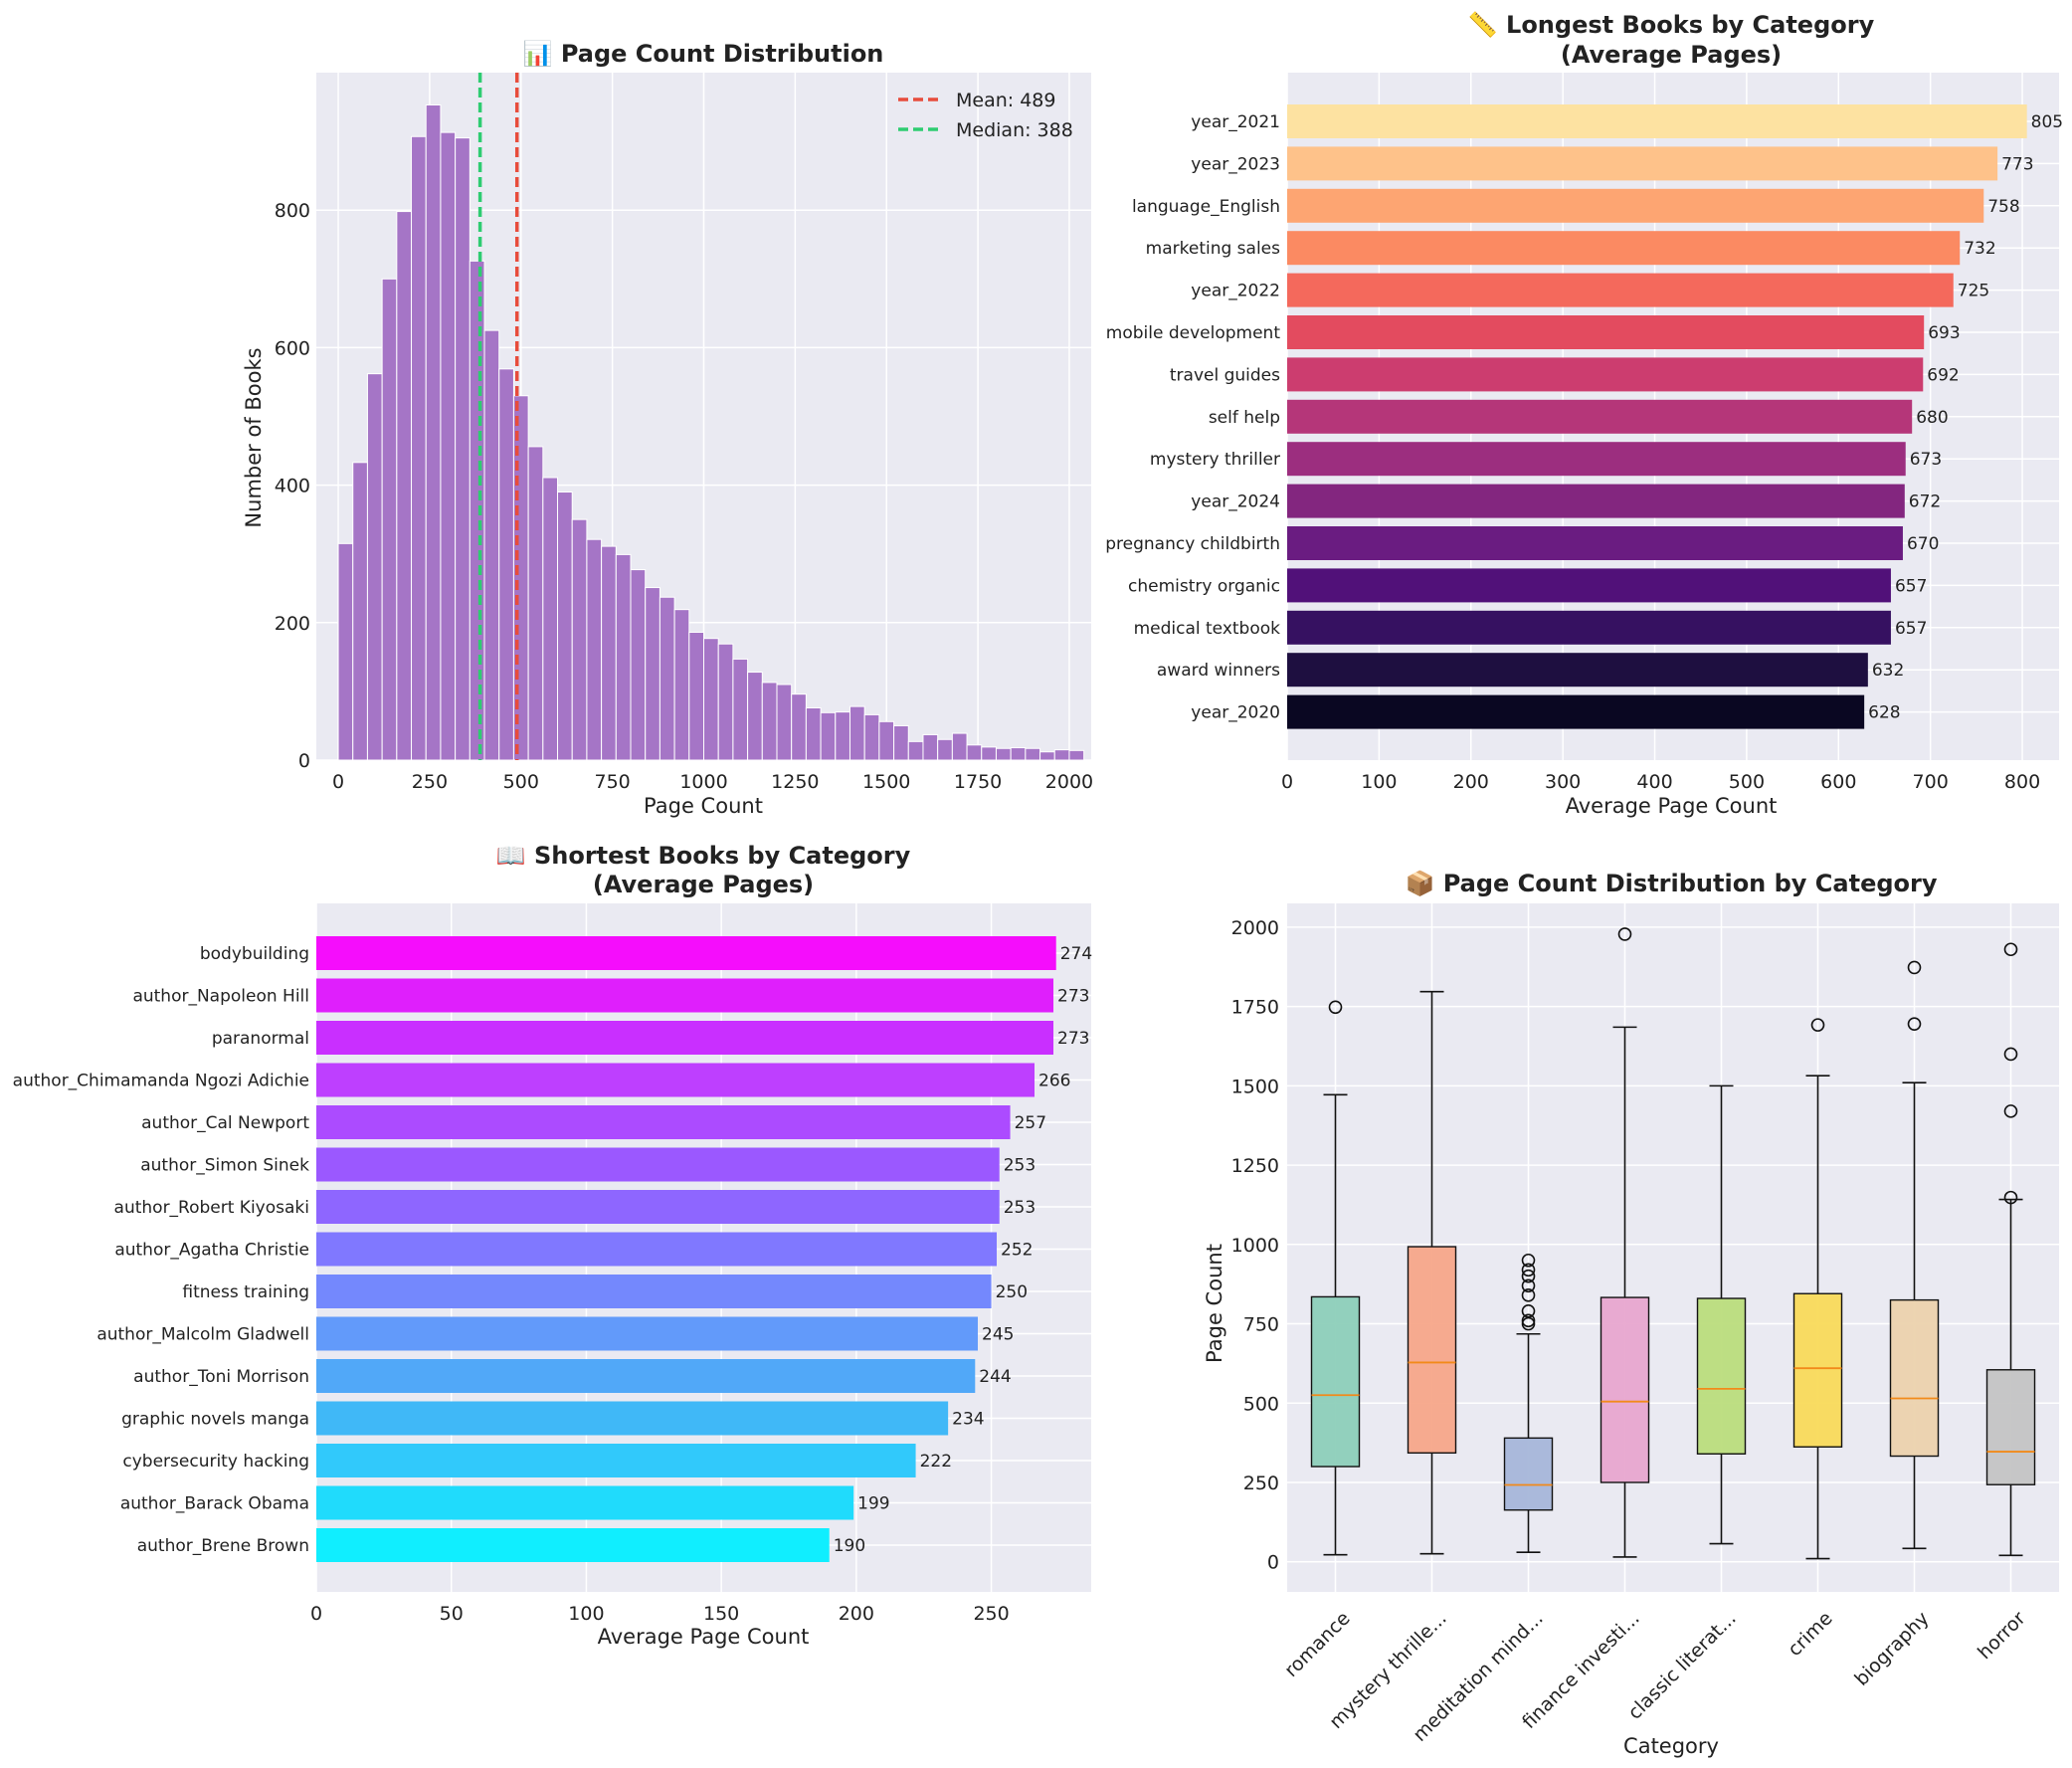 The image size is (2072, 1768). I want to click on longest-category-label: medical textbook, so click(1207, 629).